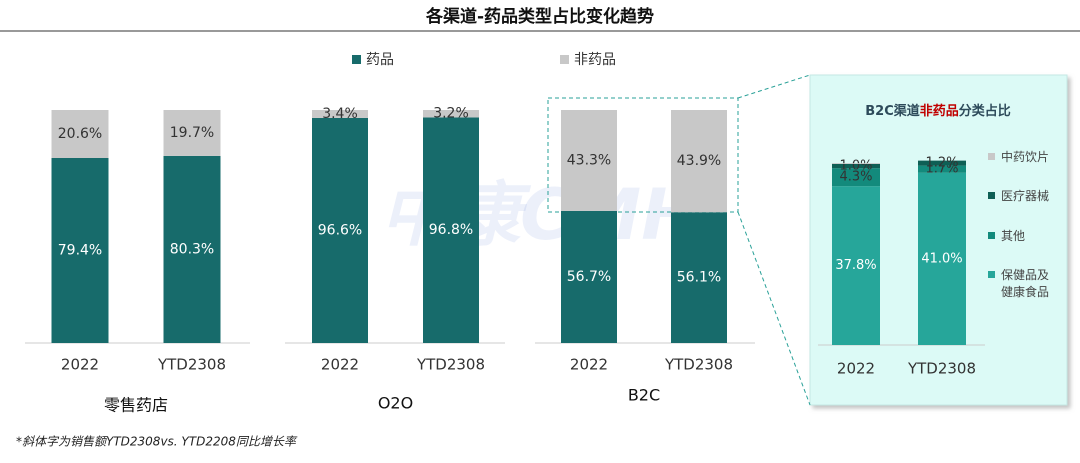  I want to click on data-label: 1.0%, so click(855, 166).